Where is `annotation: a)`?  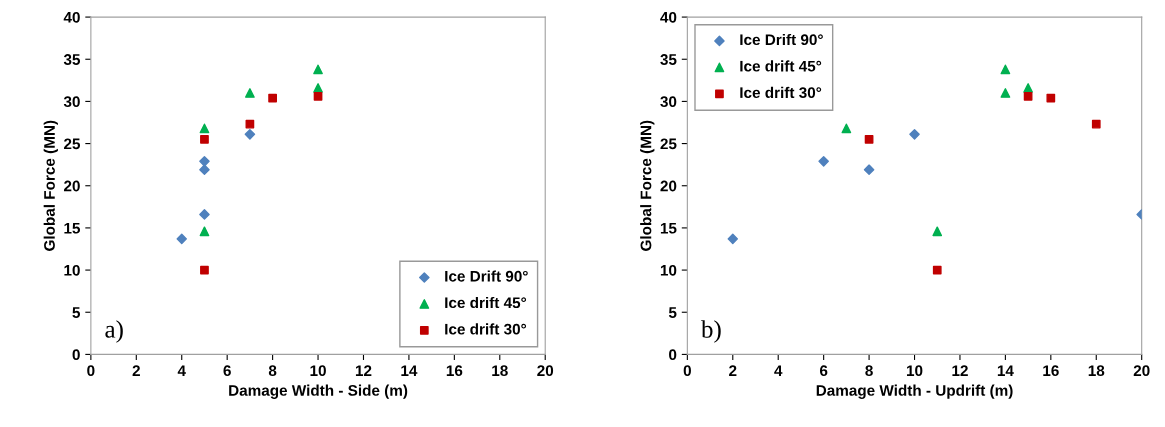
annotation: a) is located at coordinates (114, 331).